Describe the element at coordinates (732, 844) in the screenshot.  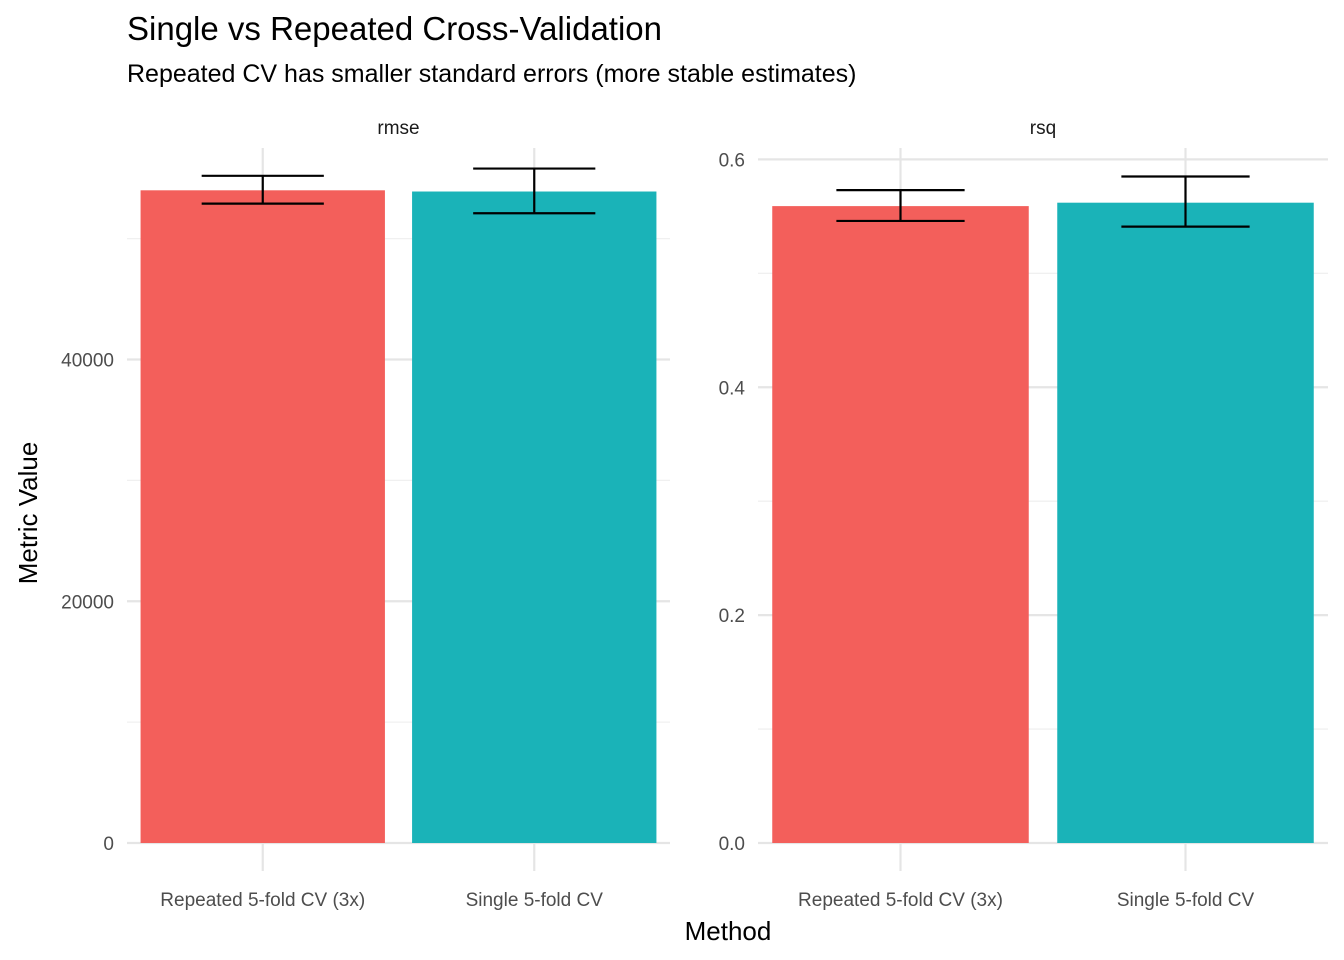
I see `y-tick-label: 0.0` at that location.